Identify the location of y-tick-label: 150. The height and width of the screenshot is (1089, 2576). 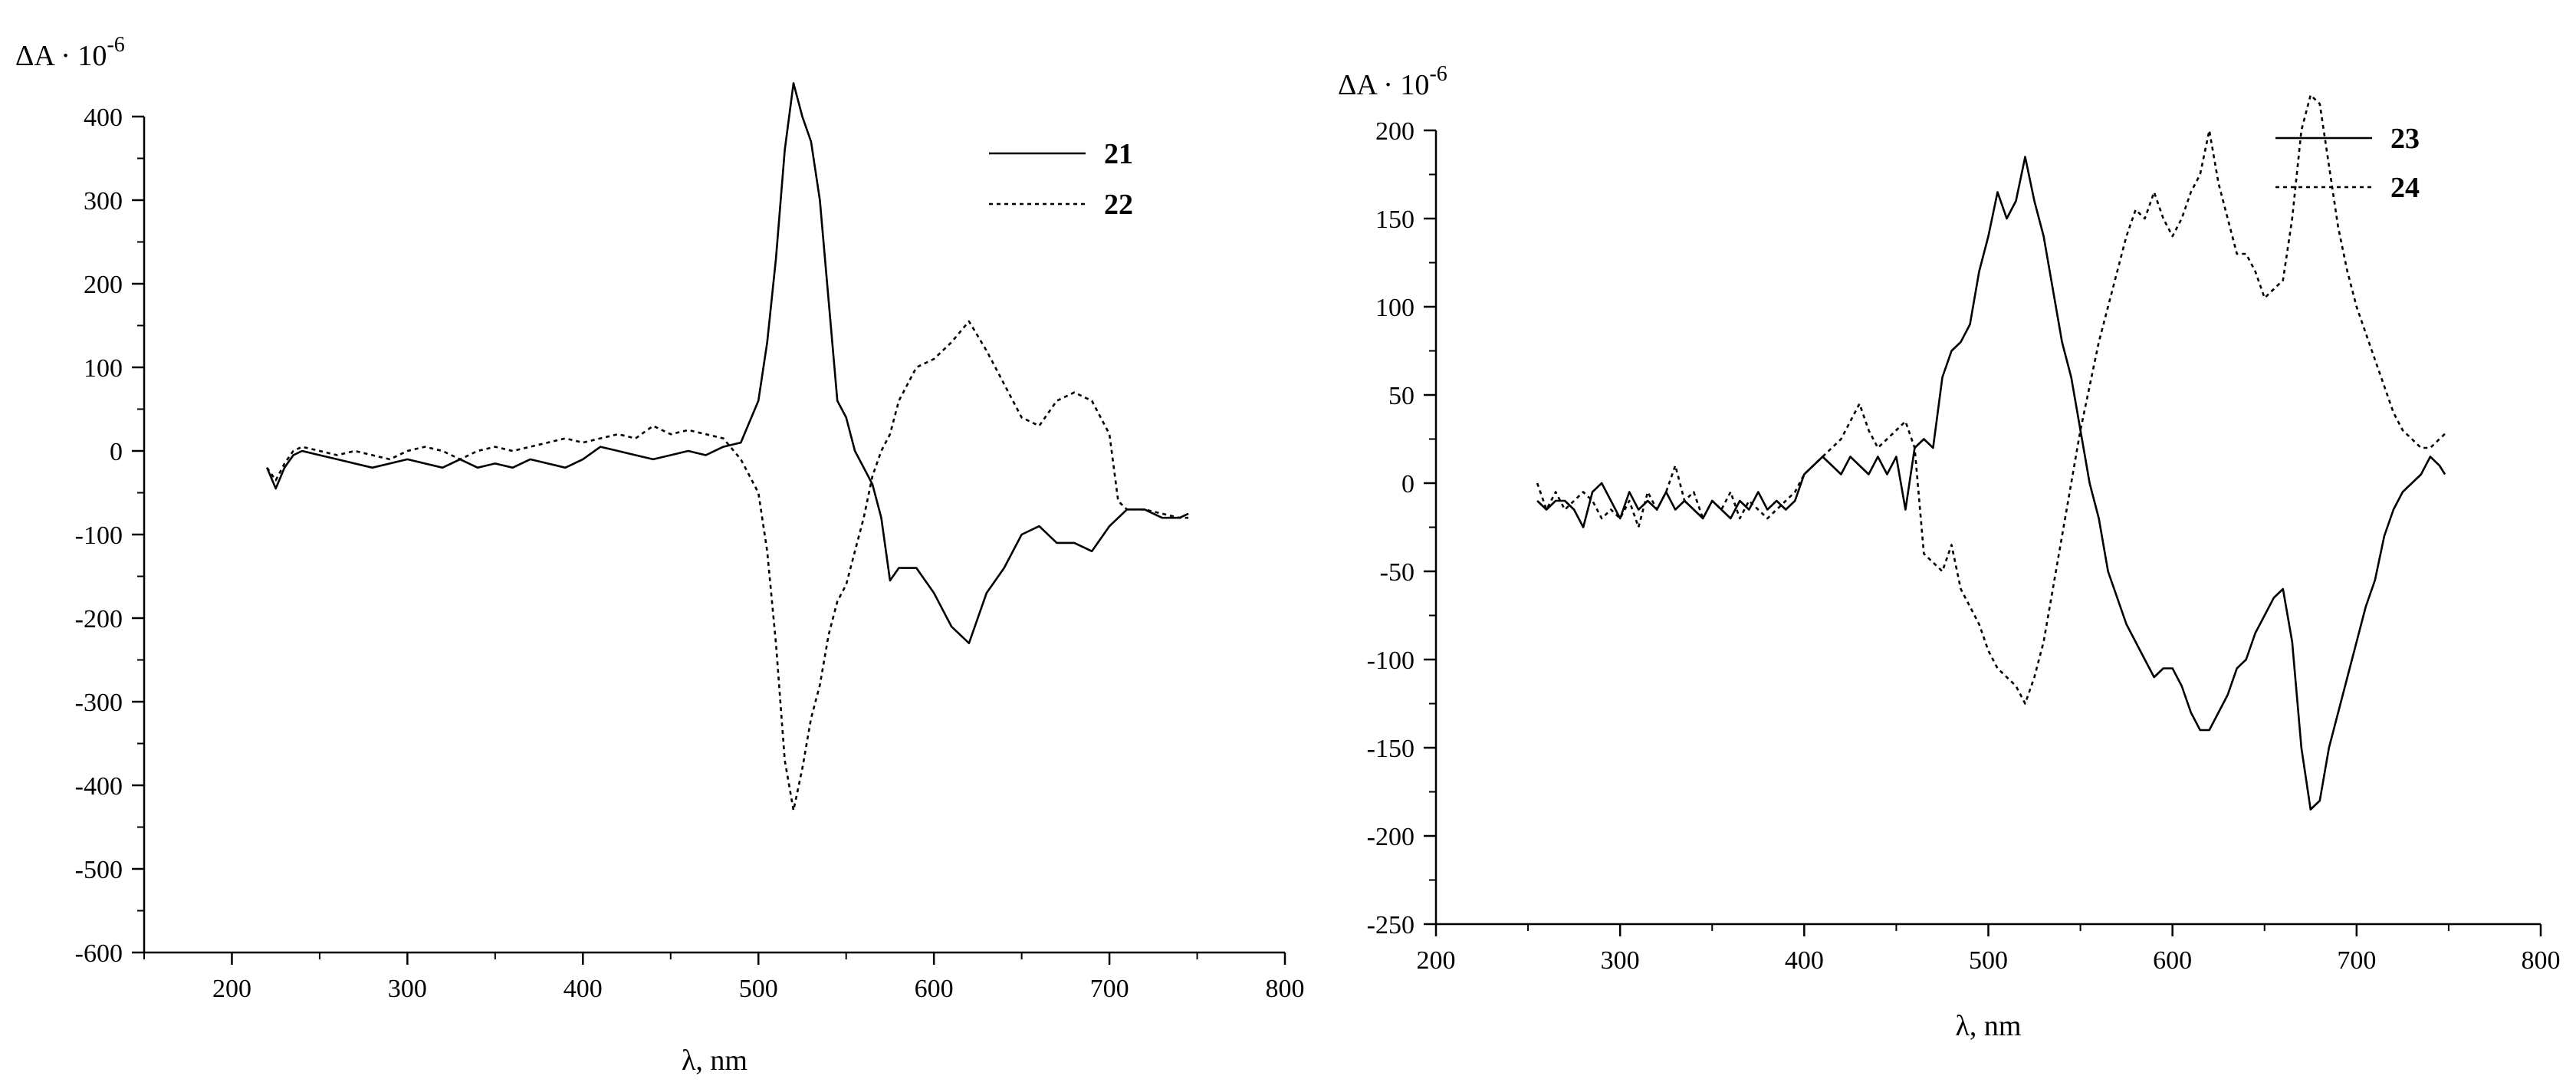
(1395, 220).